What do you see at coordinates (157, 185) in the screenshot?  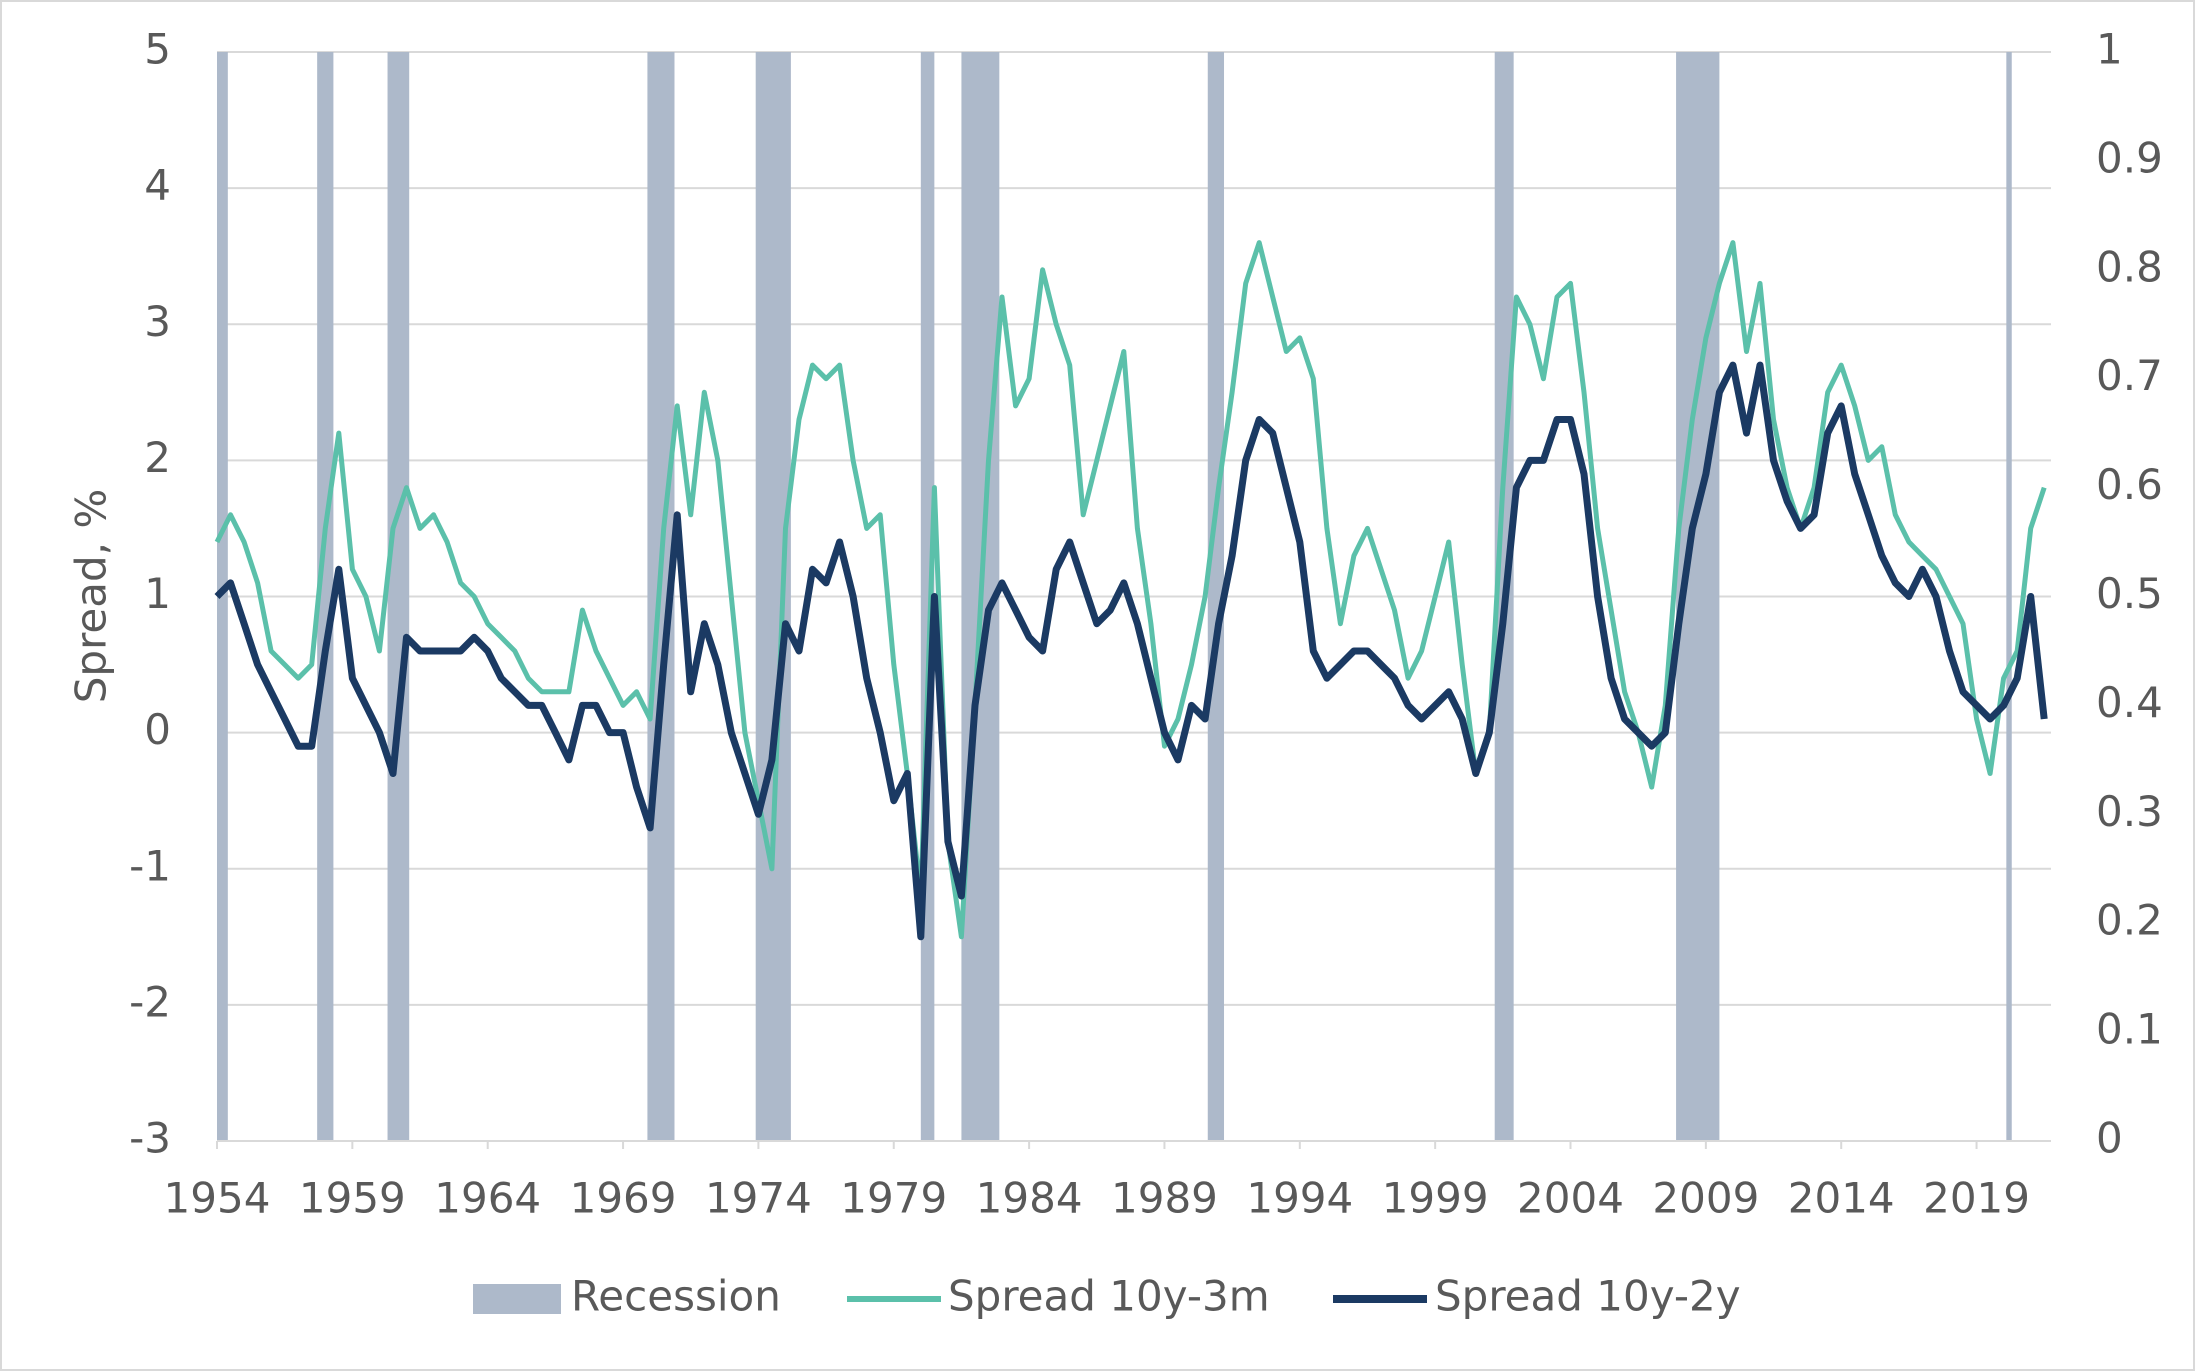 I see `y-tick-label: 4` at bounding box center [157, 185].